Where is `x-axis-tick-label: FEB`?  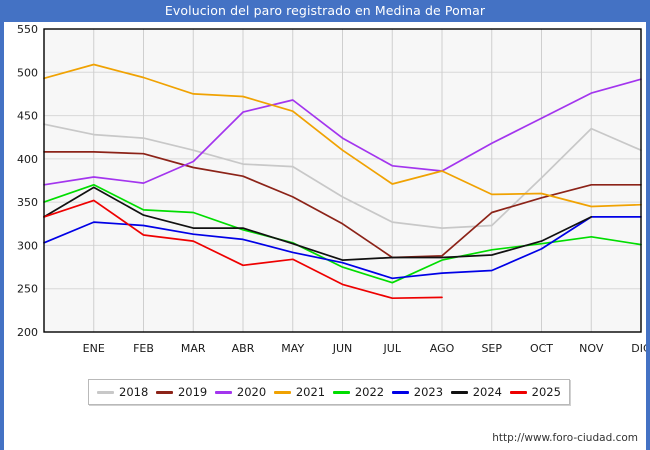
x-axis-tick-label: FEB is located at coordinates (143, 348).